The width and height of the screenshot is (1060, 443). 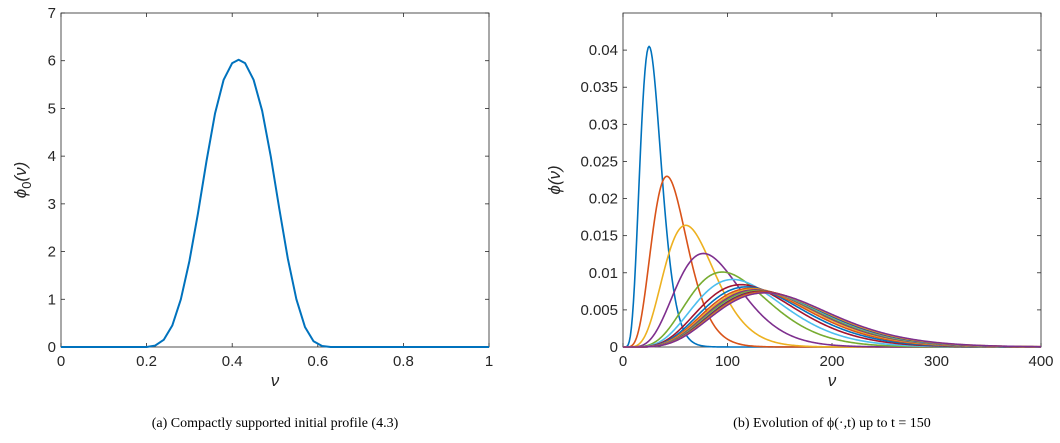 What do you see at coordinates (20, 193) in the screenshot?
I see `y-axis-label-a-main: ϕ` at bounding box center [20, 193].